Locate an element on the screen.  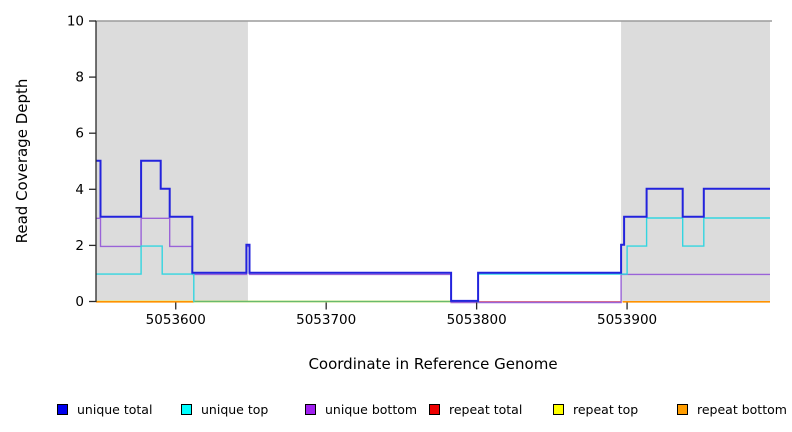
y-tick-label: 8 is located at coordinates (79, 78).